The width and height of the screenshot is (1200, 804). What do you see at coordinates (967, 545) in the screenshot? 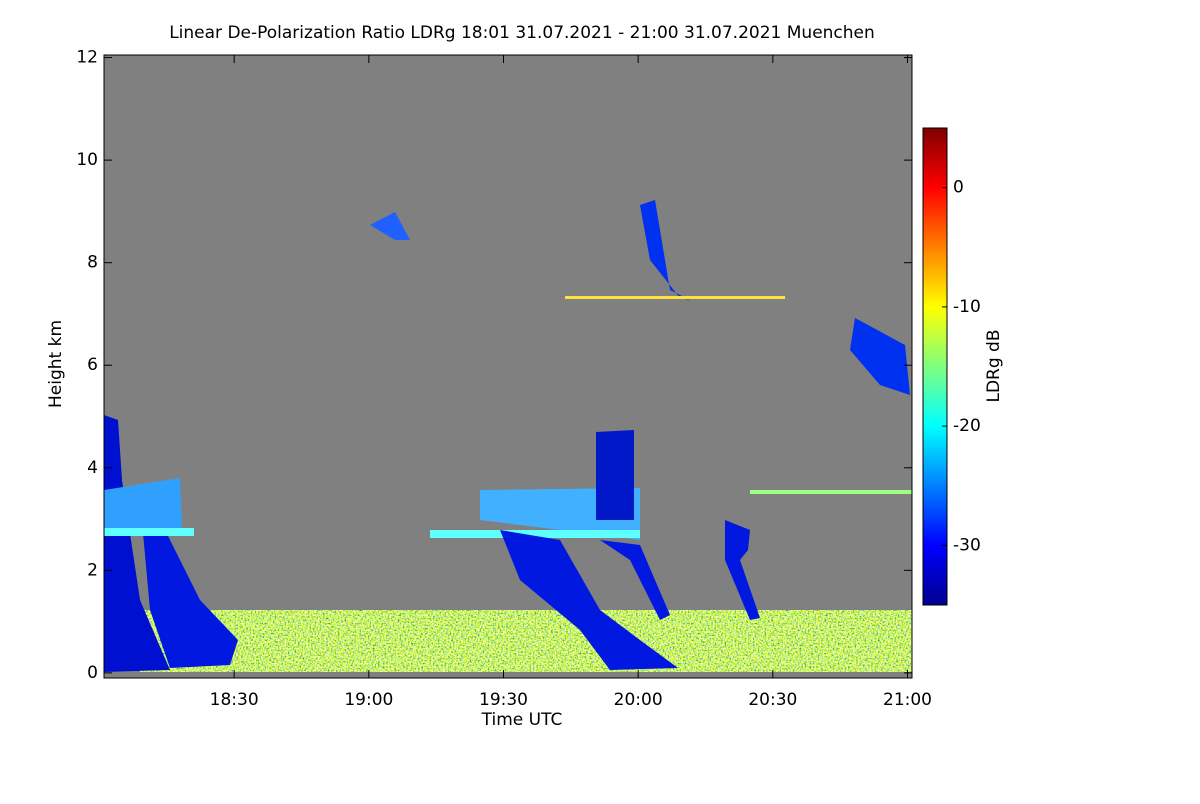
I see `colorbar-tick-label: -30` at bounding box center [967, 545].